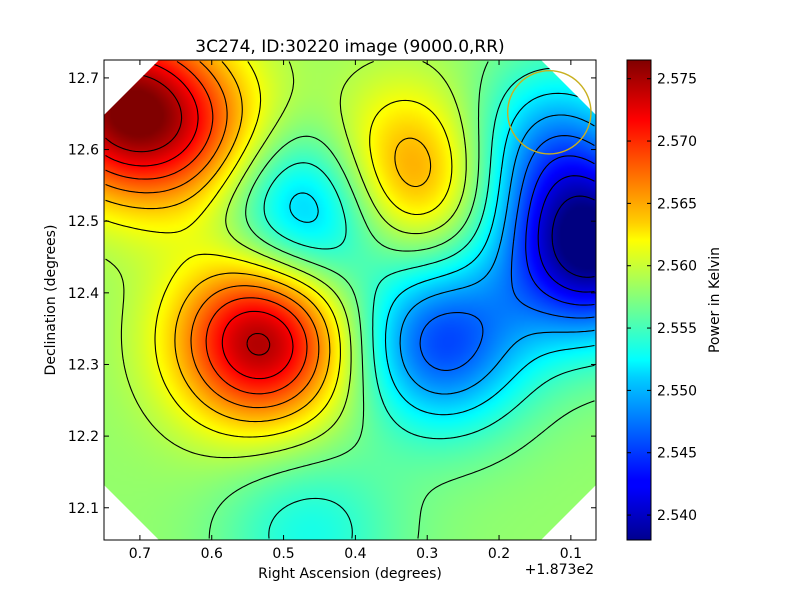 The image size is (800, 600). I want to click on x-axis-label: Right Ascension (degrees), so click(350, 574).